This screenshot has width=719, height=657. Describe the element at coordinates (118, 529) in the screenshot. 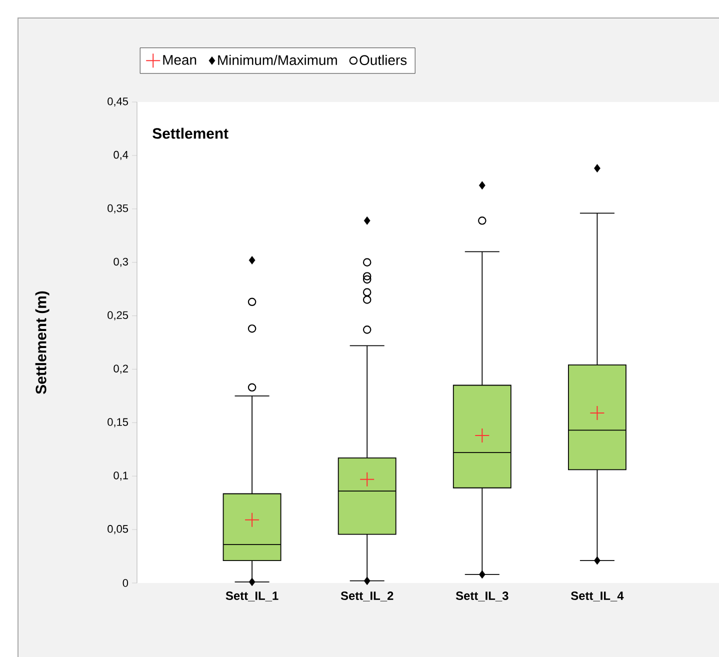

I see `y-tick-label: 0,05` at that location.